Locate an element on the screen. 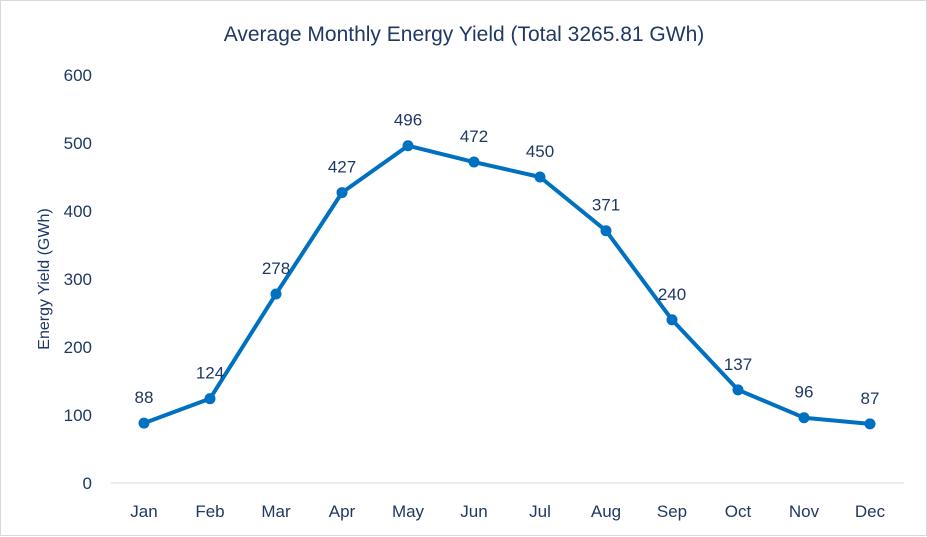  x-tick-label: May is located at coordinates (408, 511).